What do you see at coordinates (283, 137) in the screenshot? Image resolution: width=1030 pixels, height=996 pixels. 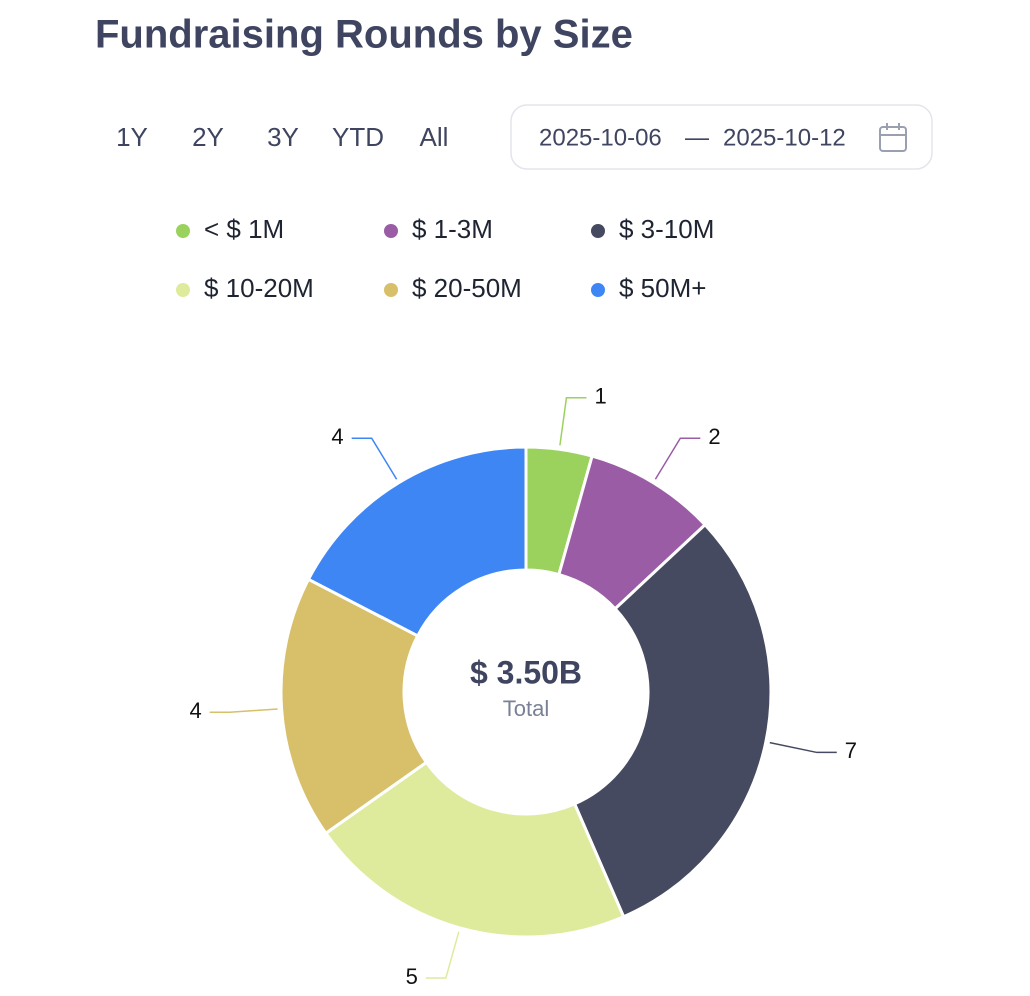 I see `range-button: 3Y` at bounding box center [283, 137].